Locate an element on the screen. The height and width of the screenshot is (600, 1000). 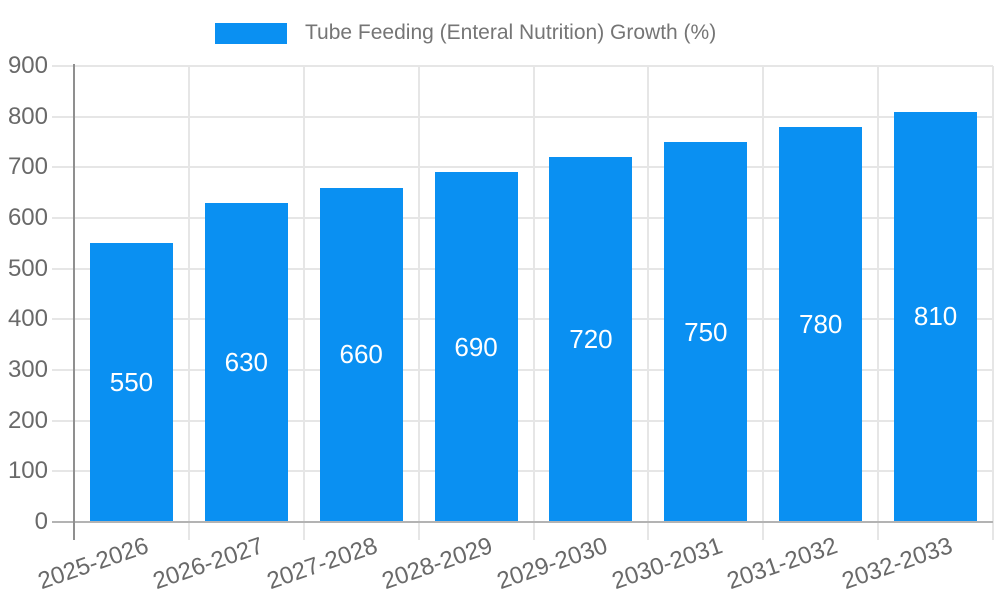
bar-value-label: 550 is located at coordinates (131, 382).